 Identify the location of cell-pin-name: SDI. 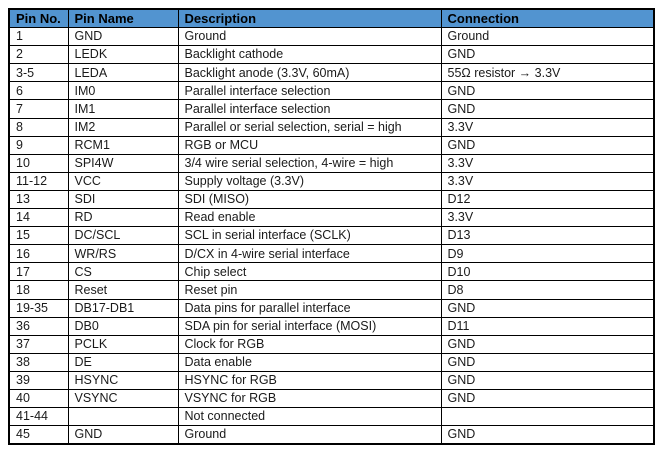
(123, 199).